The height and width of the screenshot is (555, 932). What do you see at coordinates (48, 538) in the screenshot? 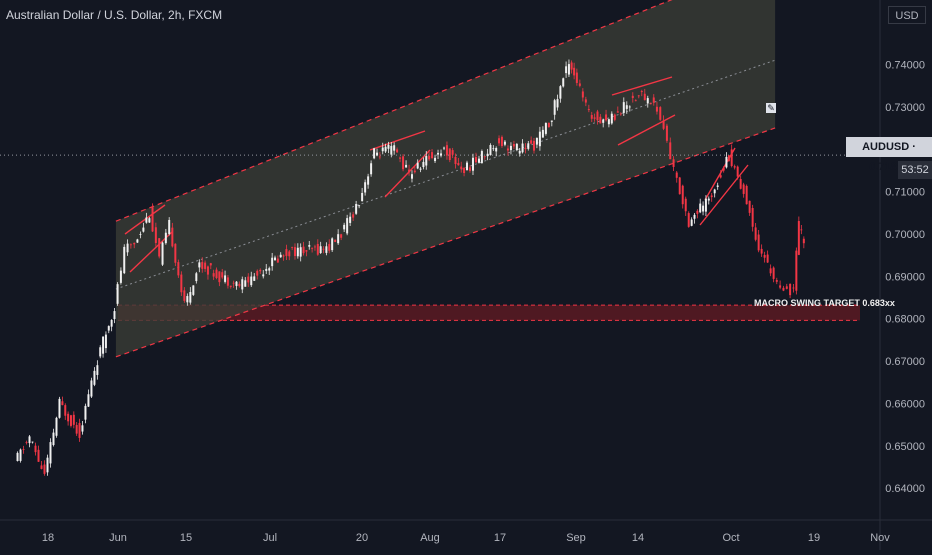
I see `x-tick-label: 18` at bounding box center [48, 538].